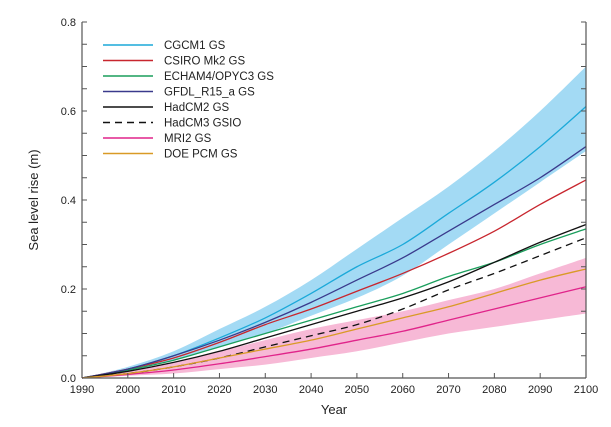 Image resolution: width=611 pixels, height=427 pixels. I want to click on x-tick-label: 2090, so click(540, 390).